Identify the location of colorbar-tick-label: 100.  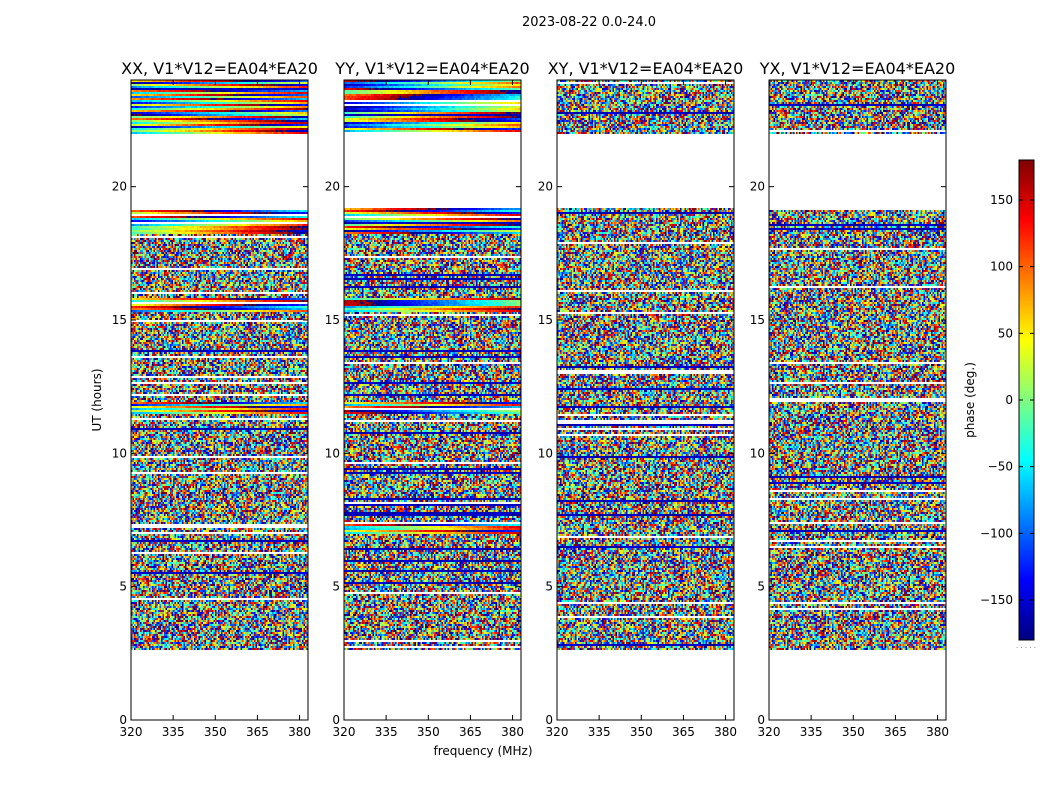
(1001, 267).